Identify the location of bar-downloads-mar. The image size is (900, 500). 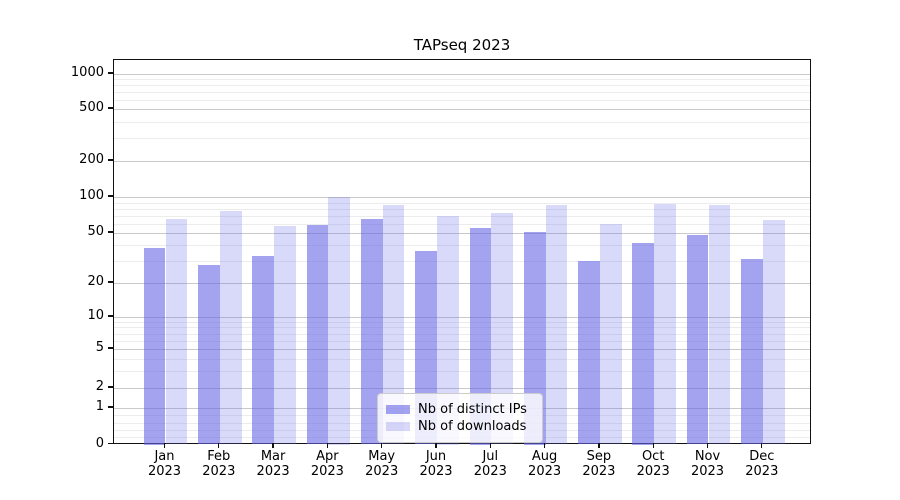
(285, 335).